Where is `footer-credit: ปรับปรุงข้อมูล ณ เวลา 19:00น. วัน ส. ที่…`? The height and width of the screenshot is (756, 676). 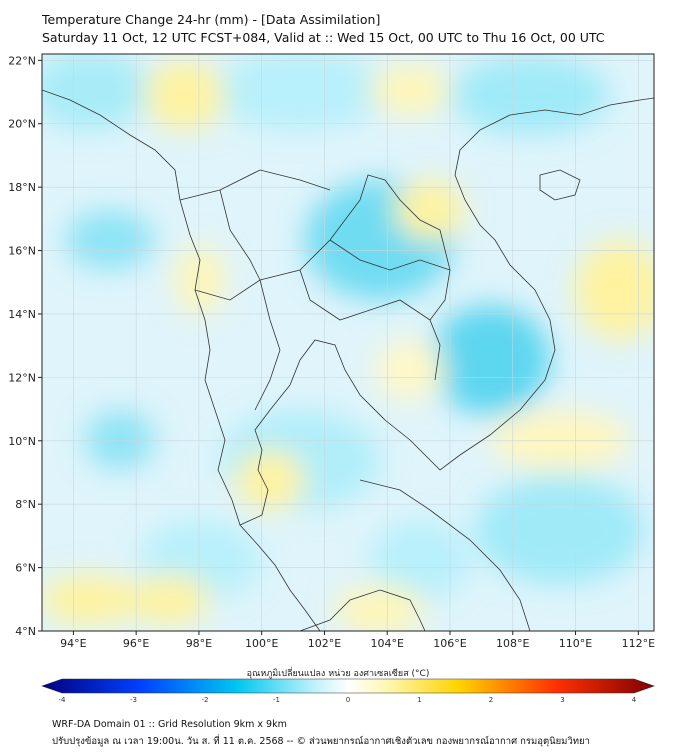
footer-credit: ปรับปรุงข้อมูล ณ เวลา 19:00น. วัน ส. ที่… is located at coordinates (321, 741).